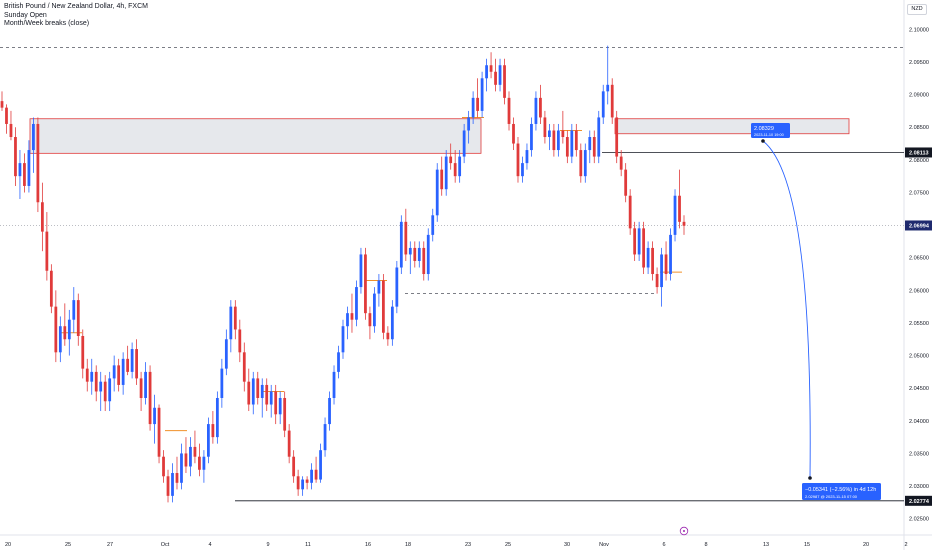 This screenshot has height=550, width=932. What do you see at coordinates (663, 545) in the screenshot?
I see `x-tick-label: 6` at bounding box center [663, 545].